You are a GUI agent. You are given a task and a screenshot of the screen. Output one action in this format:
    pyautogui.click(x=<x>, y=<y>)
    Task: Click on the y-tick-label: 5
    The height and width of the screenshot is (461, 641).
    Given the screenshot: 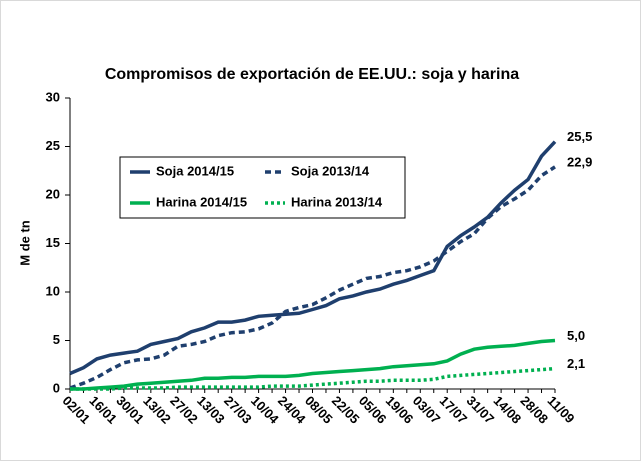 What is the action you would take?
    pyautogui.click(x=56, y=339)
    